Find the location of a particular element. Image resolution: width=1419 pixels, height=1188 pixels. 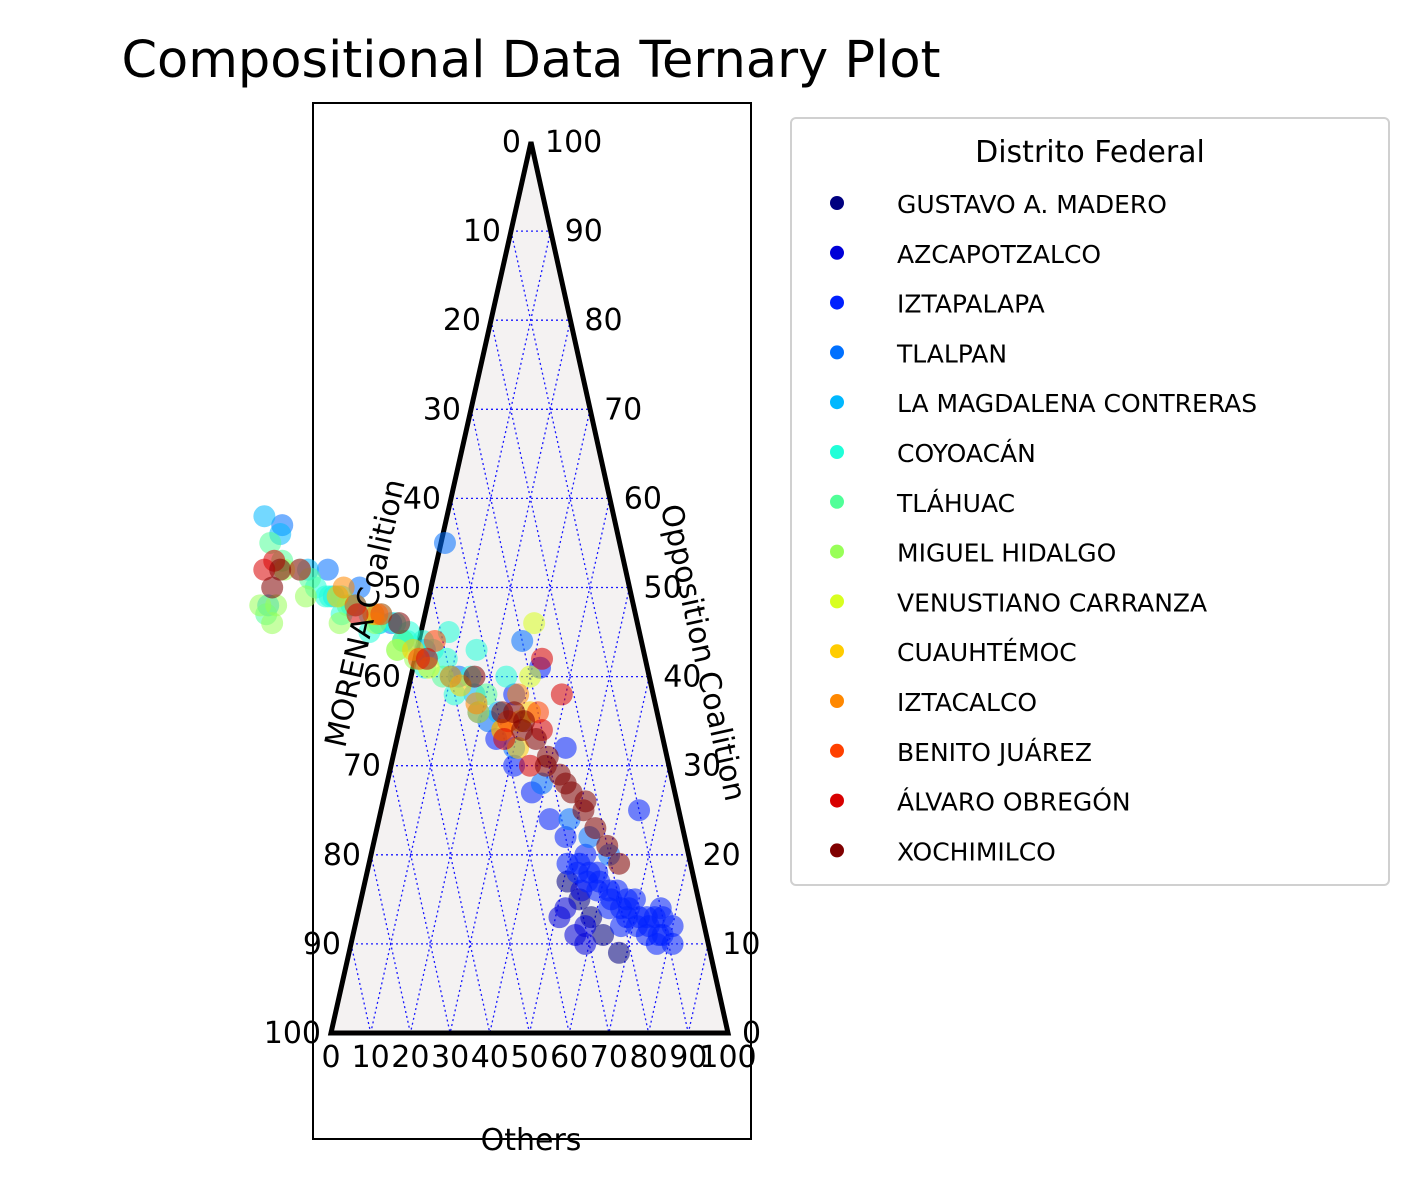

right-tick-label: 10 is located at coordinates (741, 944).